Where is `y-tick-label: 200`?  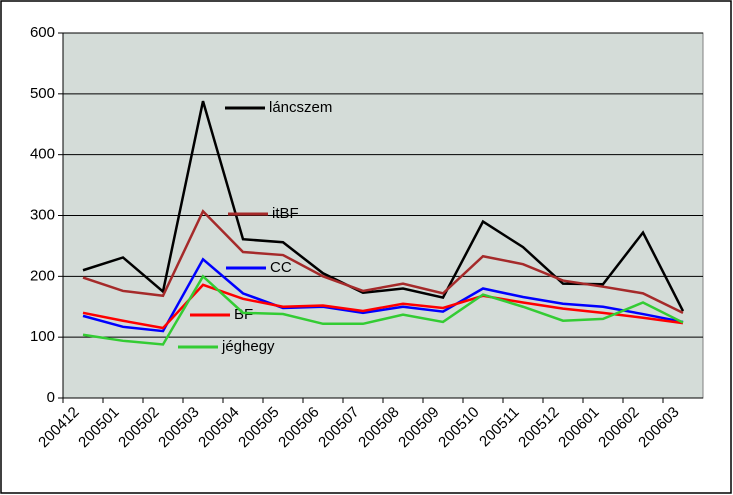
y-tick-label: 200 is located at coordinates (42, 275).